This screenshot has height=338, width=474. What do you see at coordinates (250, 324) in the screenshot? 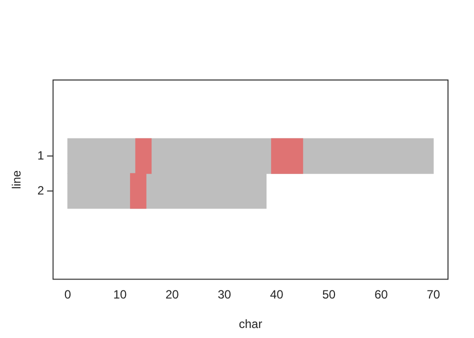
I see `x-axis-title: char` at bounding box center [250, 324].